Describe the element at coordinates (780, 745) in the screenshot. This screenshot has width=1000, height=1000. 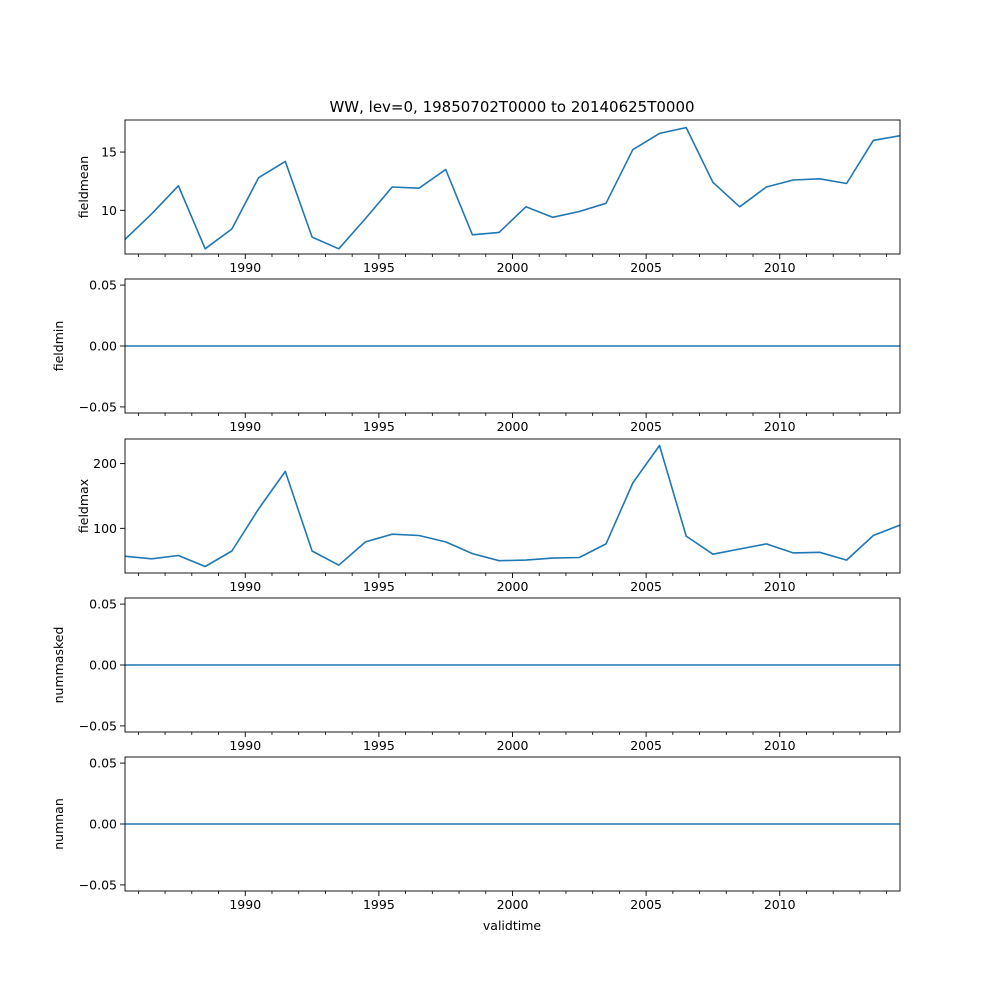
I see `nummasked-x-tick-label: 2010` at that location.